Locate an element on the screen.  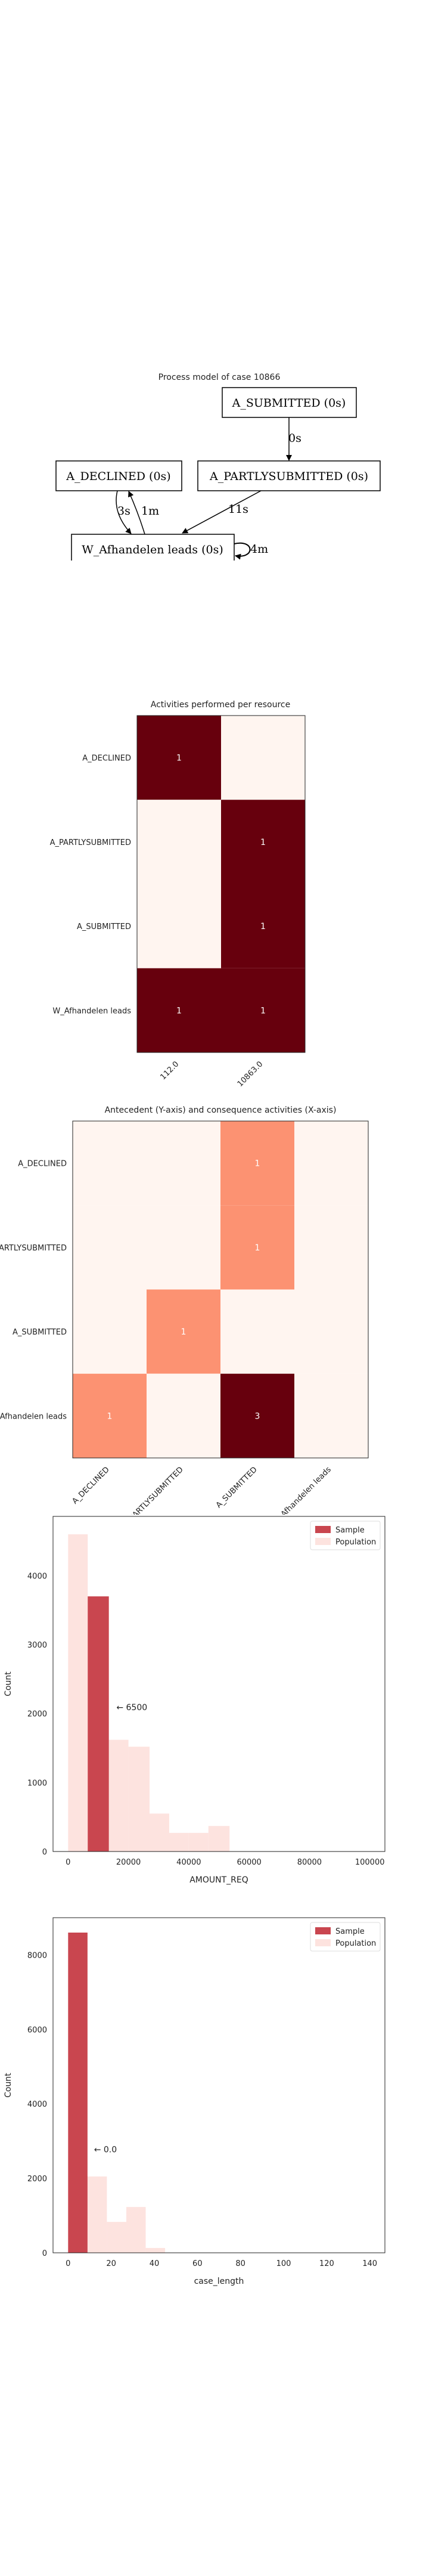
heatmap-1-xtick-label: 10863.0 is located at coordinates (250, 1074).